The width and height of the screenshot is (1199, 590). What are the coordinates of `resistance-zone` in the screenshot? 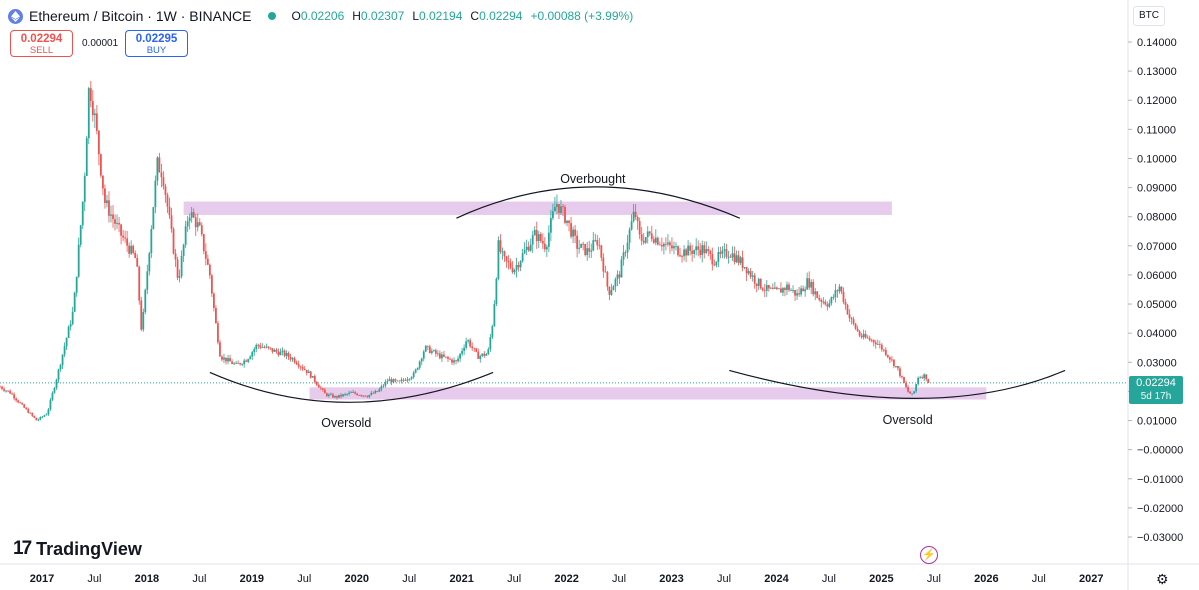 It's located at (537, 208).